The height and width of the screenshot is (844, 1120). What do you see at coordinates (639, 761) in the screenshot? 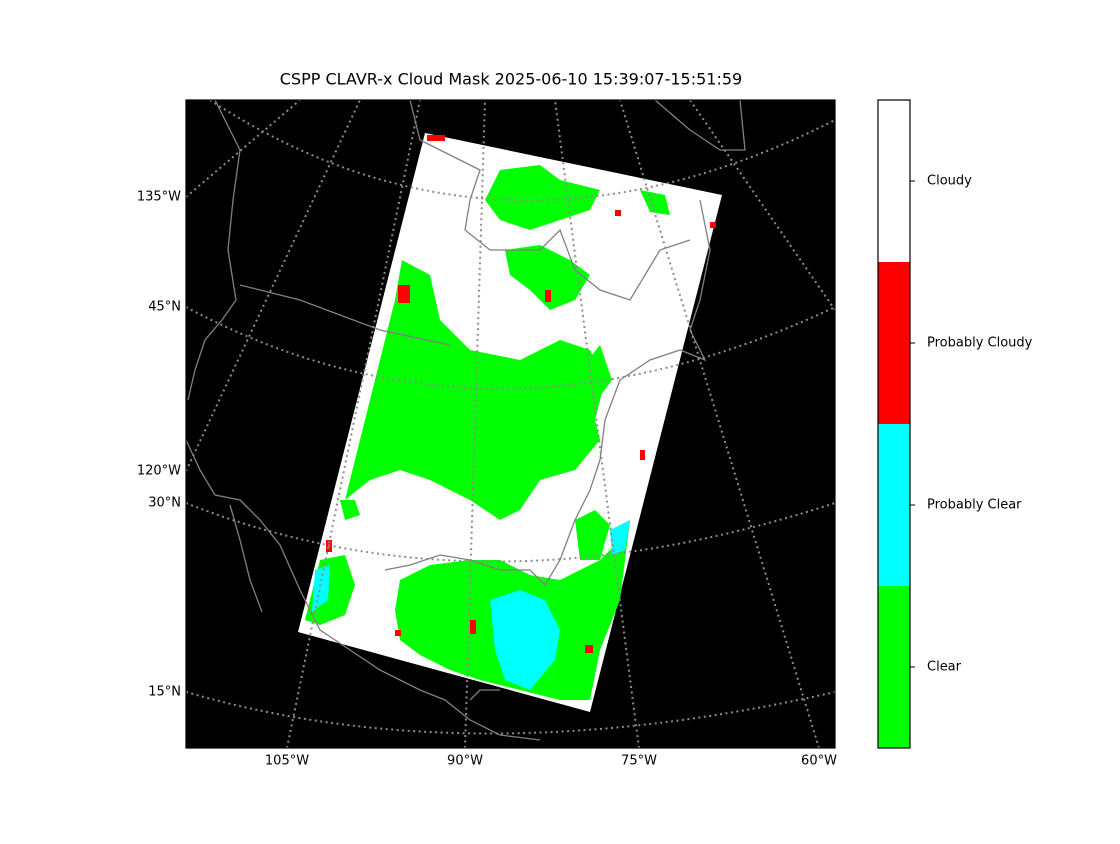
I see `lon-label: 75°W` at bounding box center [639, 761].